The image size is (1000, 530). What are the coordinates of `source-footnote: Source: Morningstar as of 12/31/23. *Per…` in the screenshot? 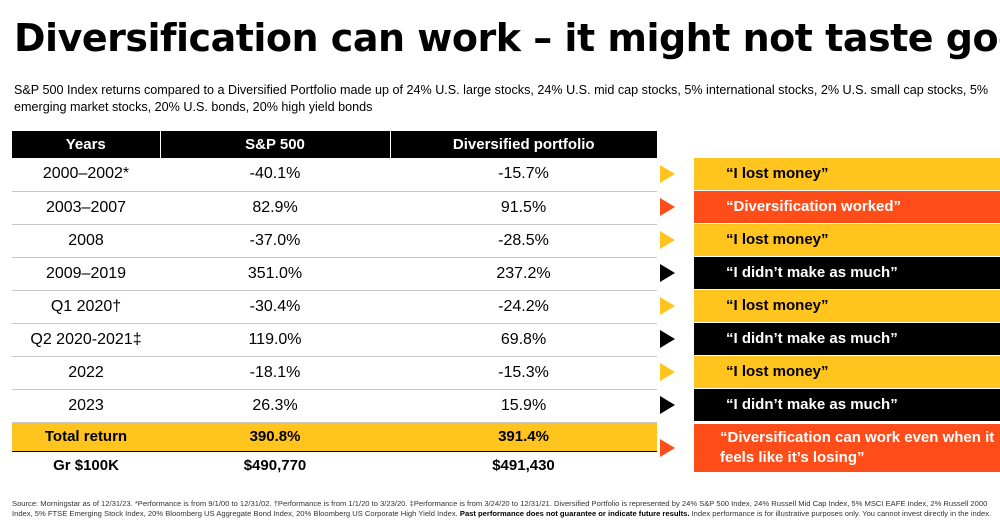 It's located at (504, 509).